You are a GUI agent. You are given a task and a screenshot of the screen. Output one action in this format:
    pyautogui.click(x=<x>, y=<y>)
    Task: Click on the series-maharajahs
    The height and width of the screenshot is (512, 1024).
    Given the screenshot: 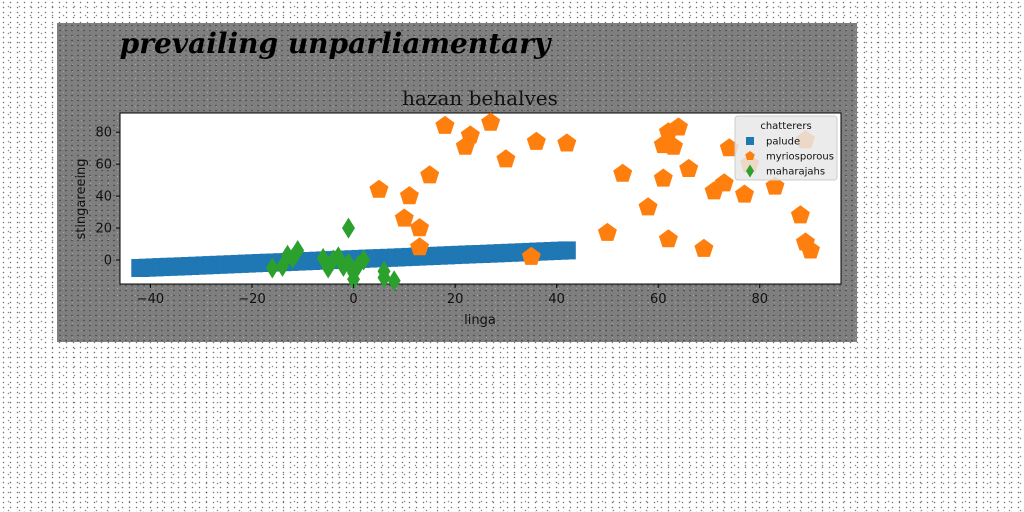 What is the action you would take?
    pyautogui.click(x=333, y=254)
    